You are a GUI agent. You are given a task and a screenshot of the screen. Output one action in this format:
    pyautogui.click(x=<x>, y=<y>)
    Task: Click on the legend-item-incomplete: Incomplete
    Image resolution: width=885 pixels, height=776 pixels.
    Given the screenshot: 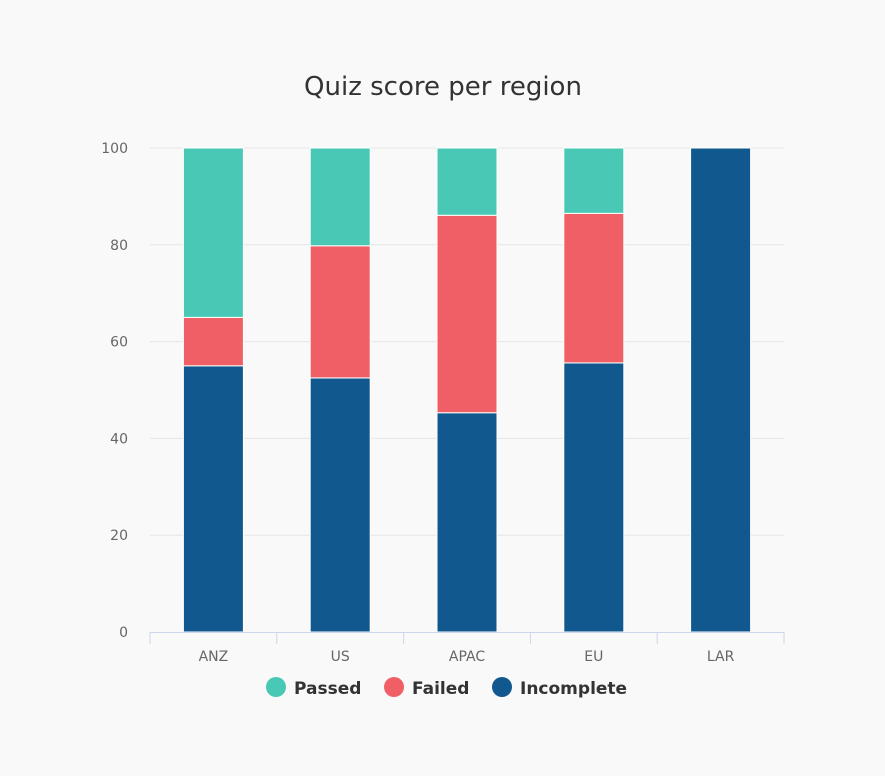 What is the action you would take?
    pyautogui.click(x=559, y=688)
    